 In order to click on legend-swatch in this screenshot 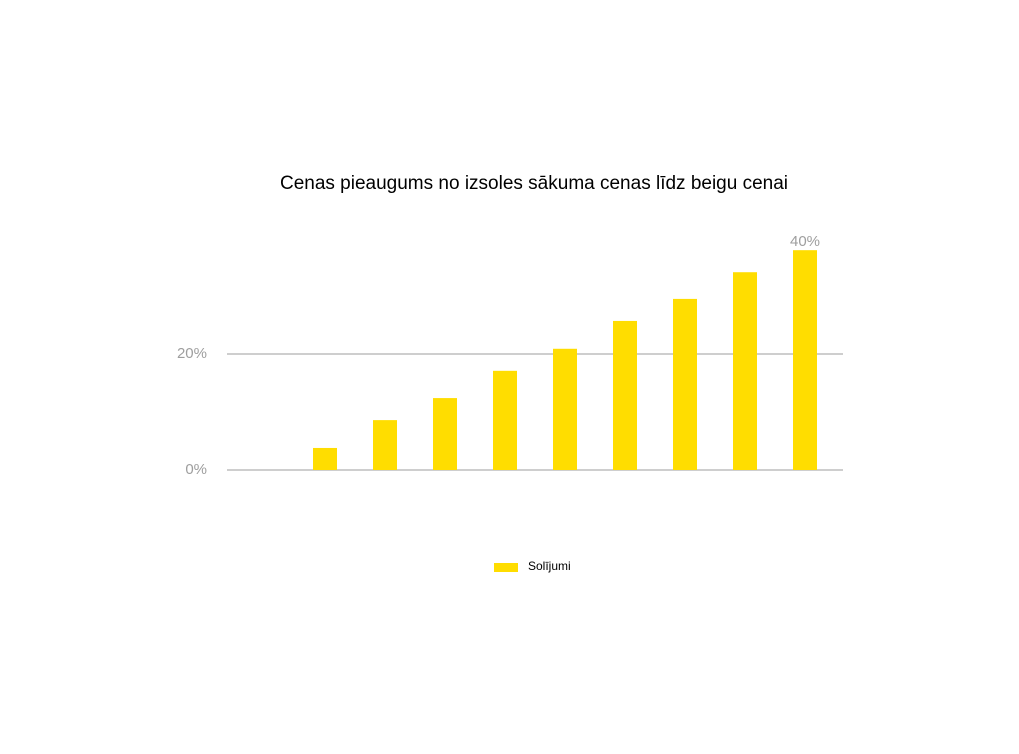, I will do `click(506, 567)`.